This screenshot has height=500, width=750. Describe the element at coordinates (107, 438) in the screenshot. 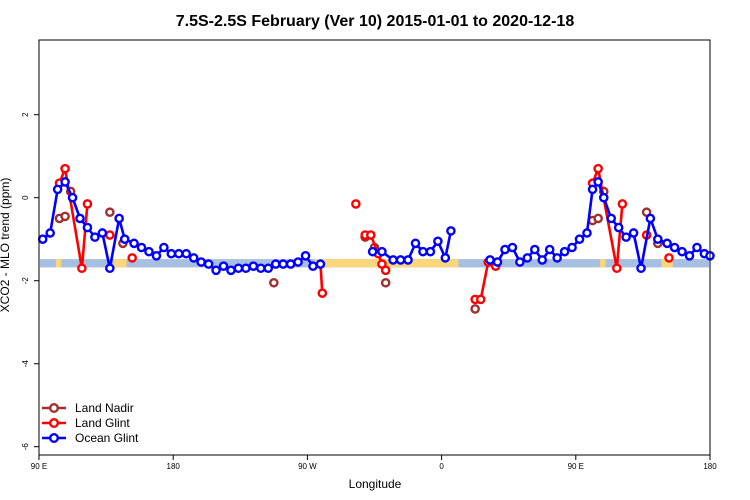

I see `legend-label: Ocean Glint` at that location.